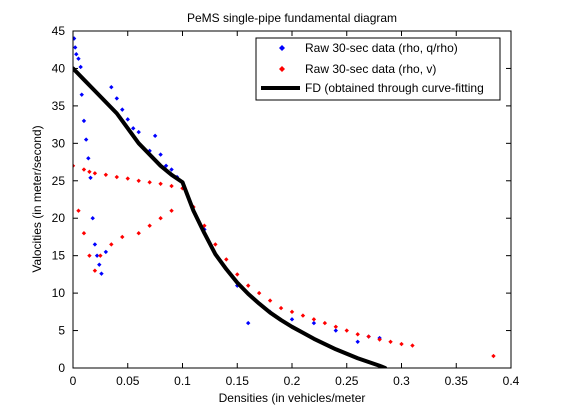 Image resolution: width=561 pixels, height=414 pixels. What do you see at coordinates (282, 48) in the screenshot?
I see `legend-marker-blue` at bounding box center [282, 48].